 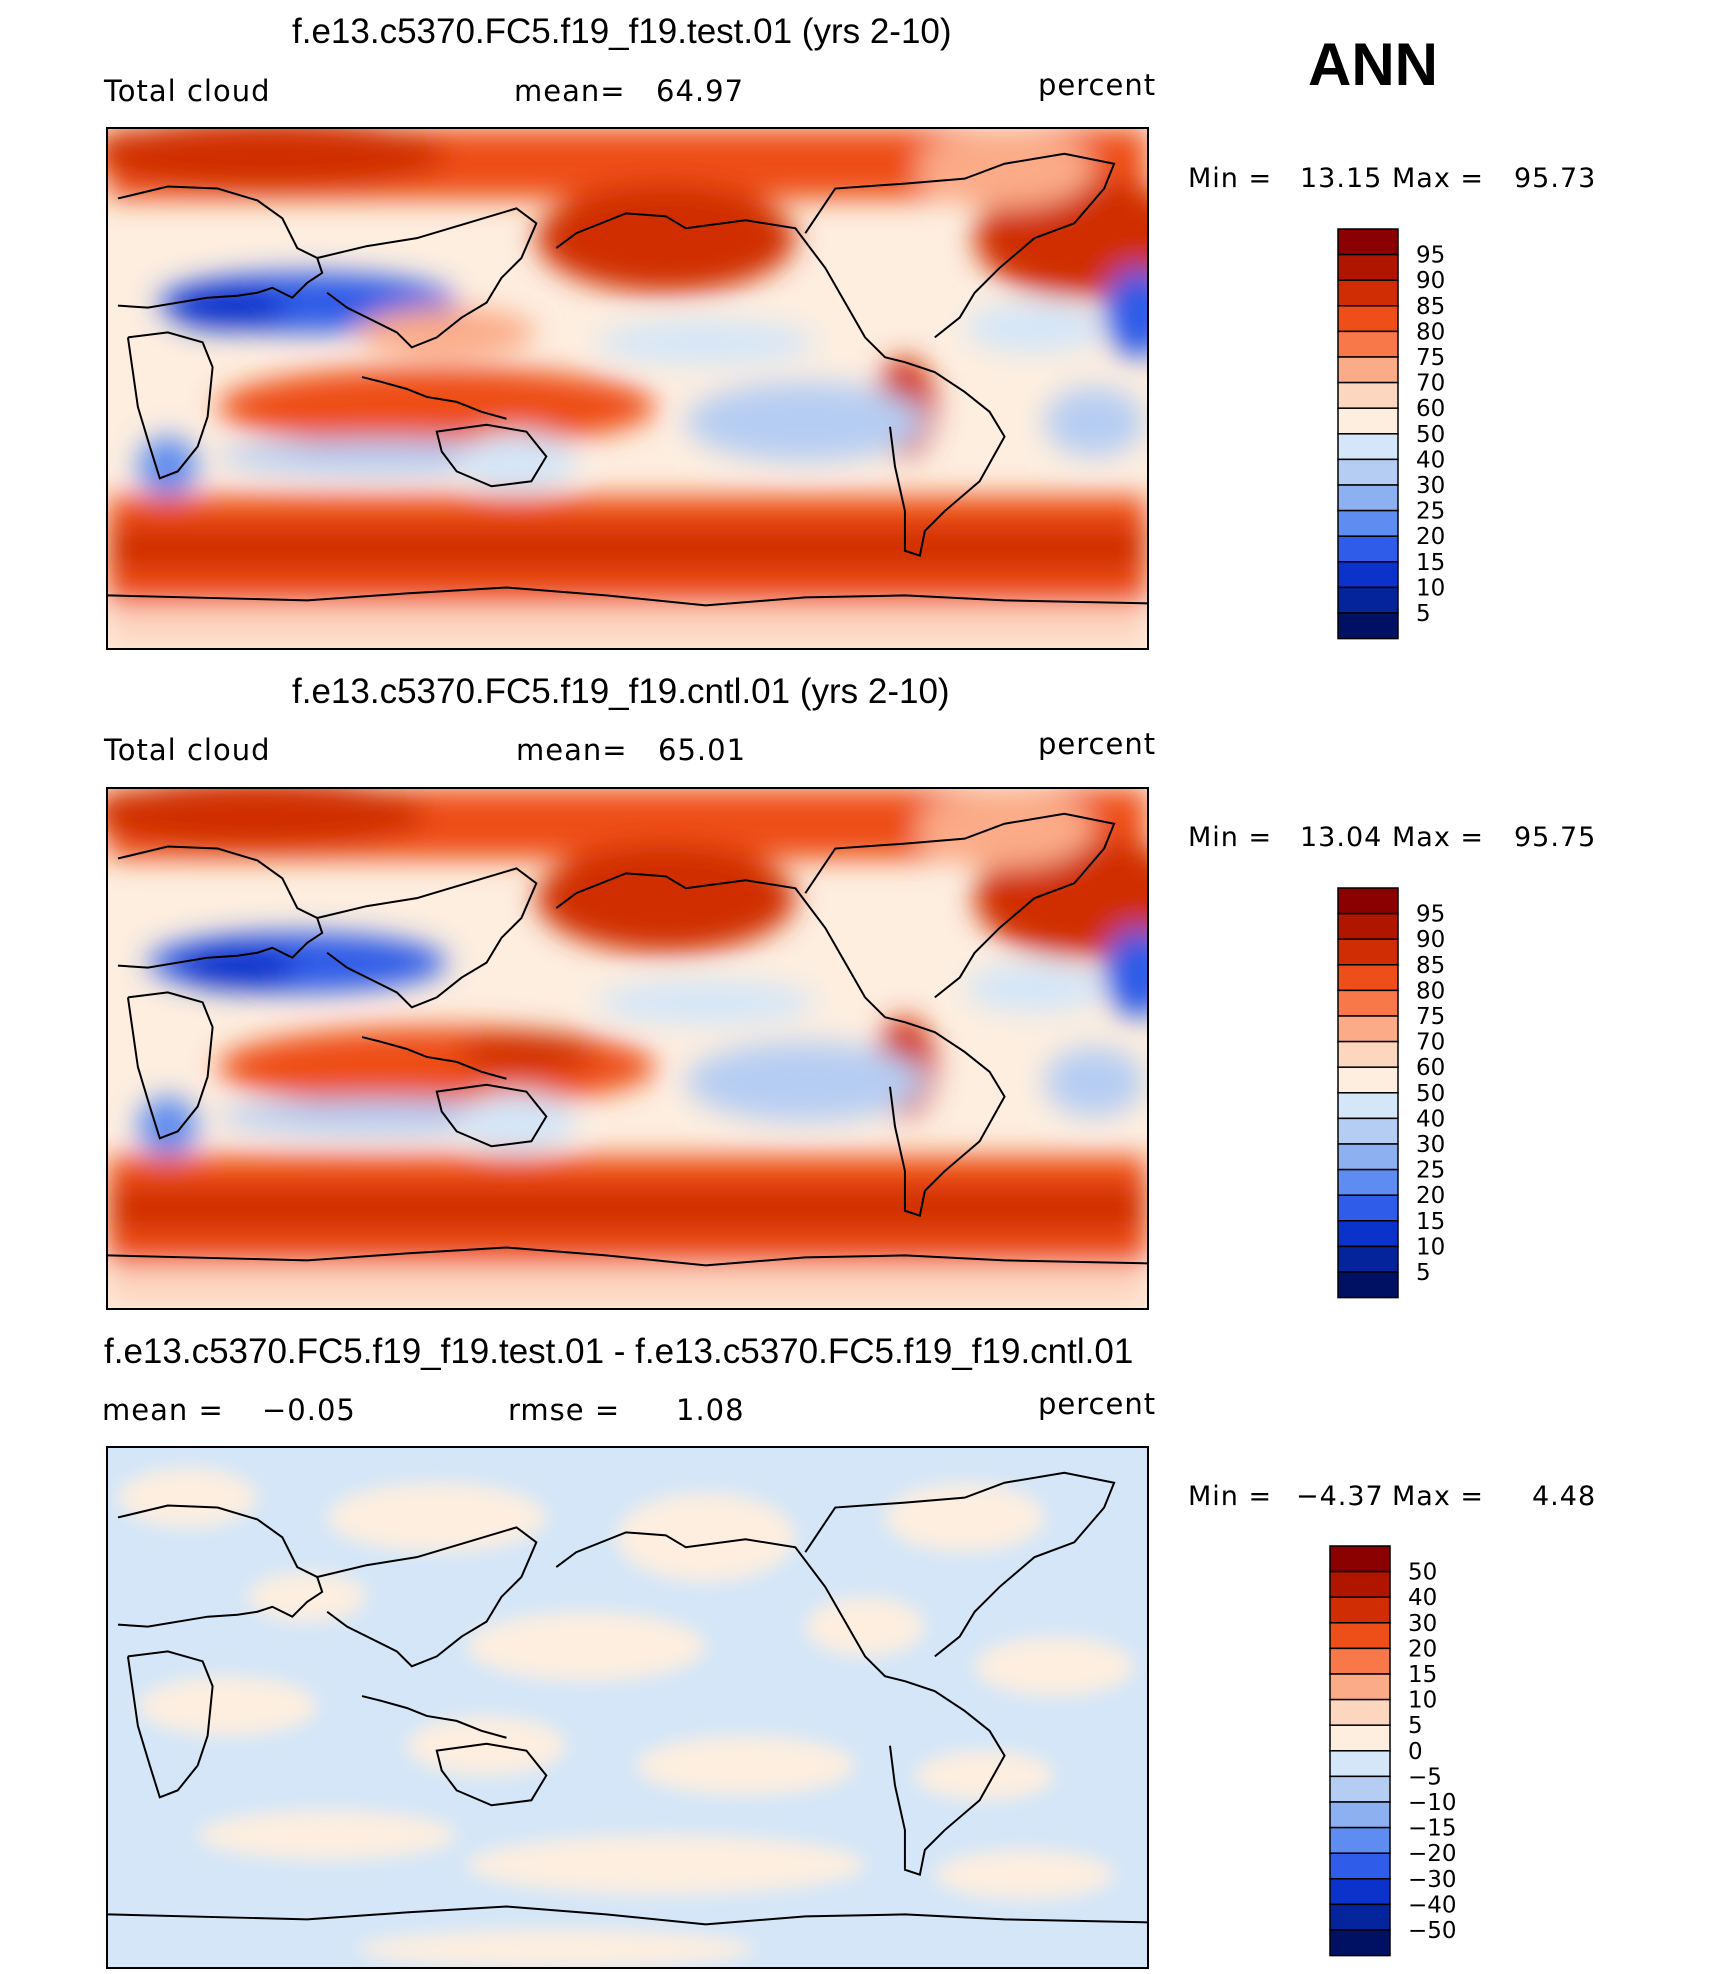 I want to click on min-value: 13.15, so click(x=1341, y=178).